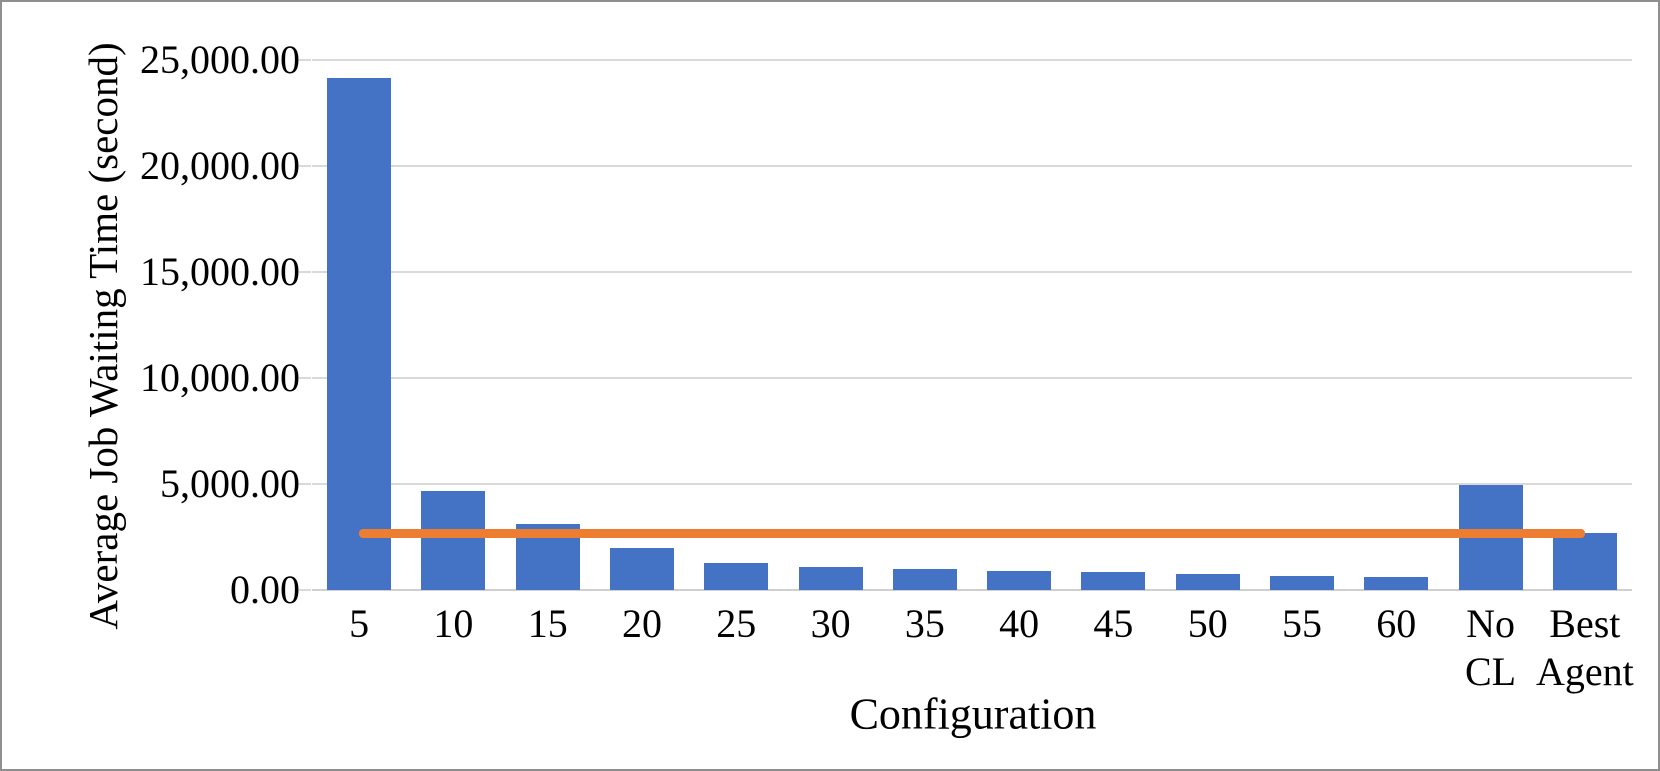 Image resolution: width=1660 pixels, height=771 pixels. I want to click on reference-line, so click(972, 533).